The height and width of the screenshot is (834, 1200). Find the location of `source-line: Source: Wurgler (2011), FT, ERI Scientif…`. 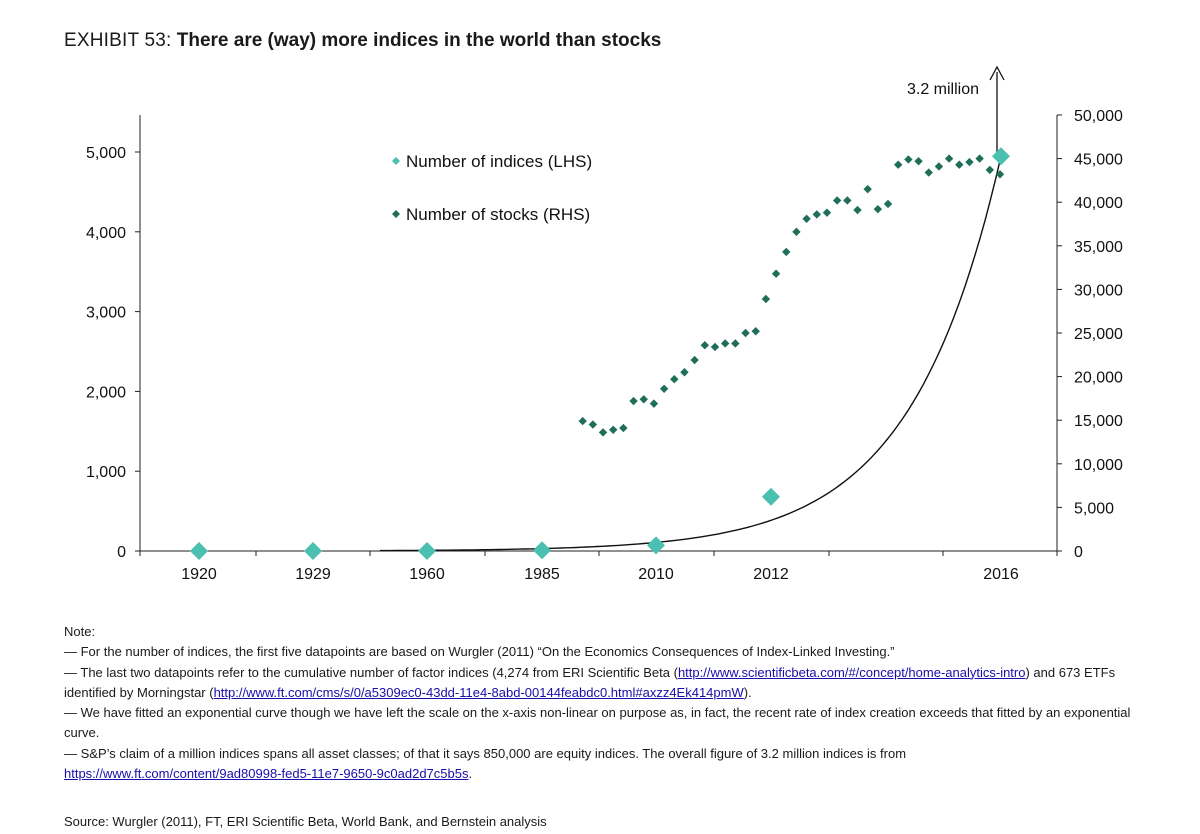

source-line: Source: Wurgler (2011), FT, ERI Scientif… is located at coordinates (305, 821).